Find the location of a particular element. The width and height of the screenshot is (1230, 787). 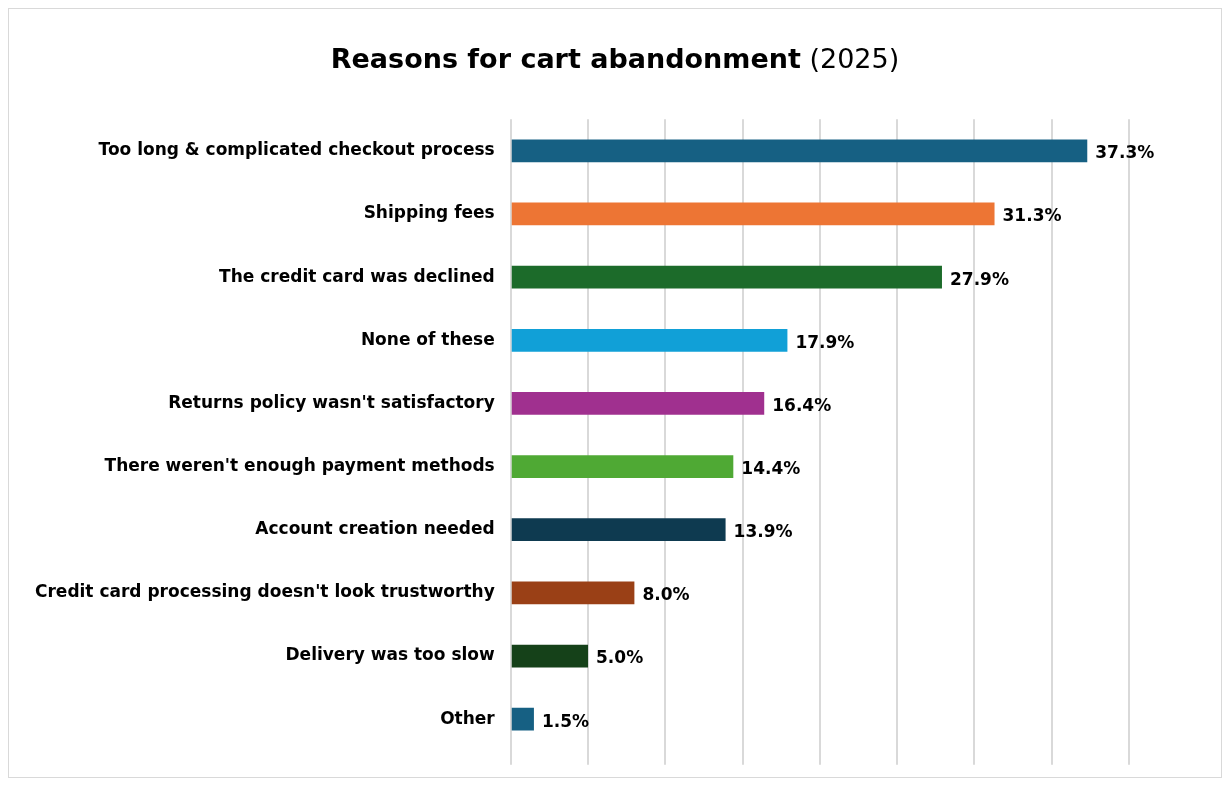

data-label: 37.3% is located at coordinates (1125, 152).